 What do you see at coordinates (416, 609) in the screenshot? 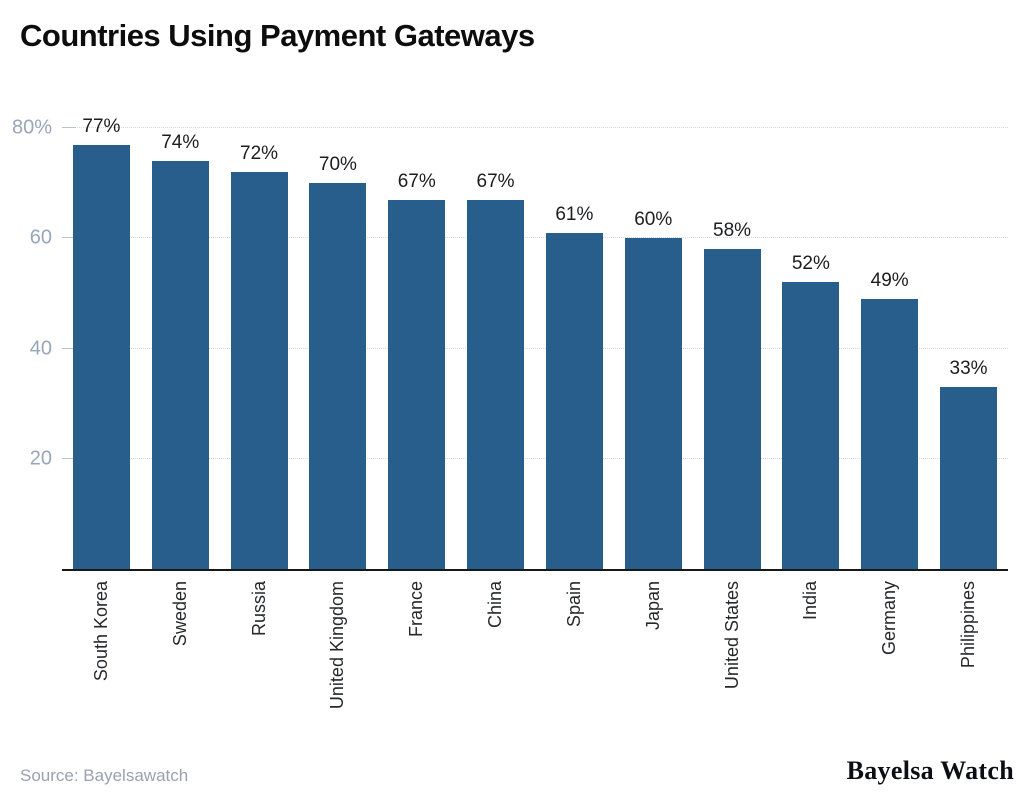
I see `x-axis-label: France` at bounding box center [416, 609].